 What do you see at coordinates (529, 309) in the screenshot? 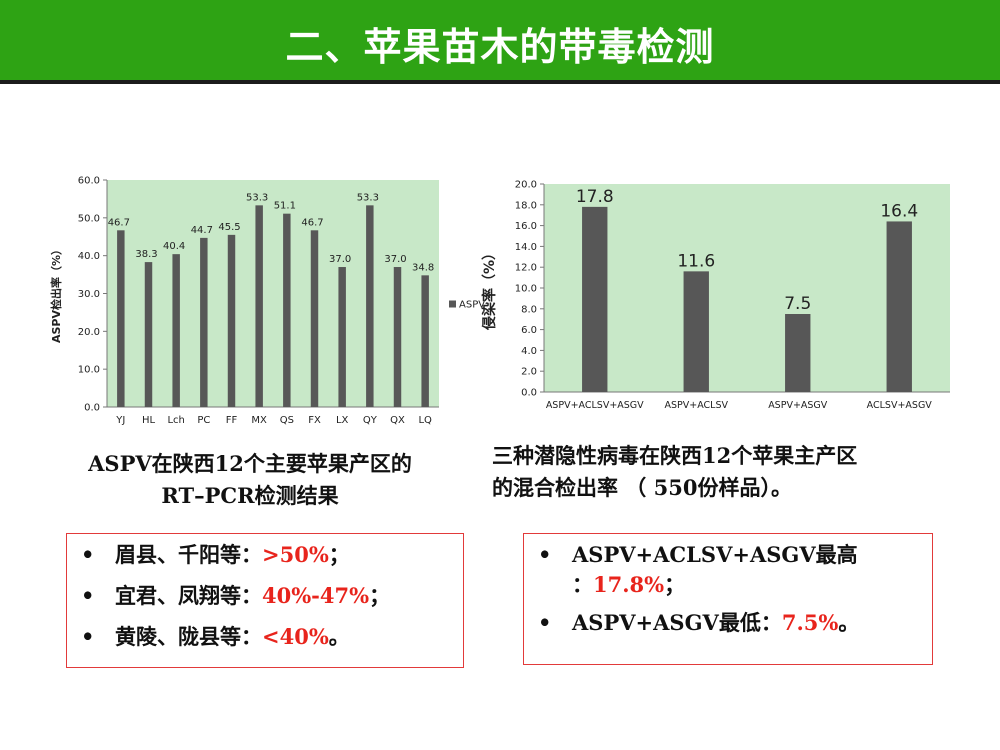
I see `y-tick-label: 8.0` at bounding box center [529, 309].